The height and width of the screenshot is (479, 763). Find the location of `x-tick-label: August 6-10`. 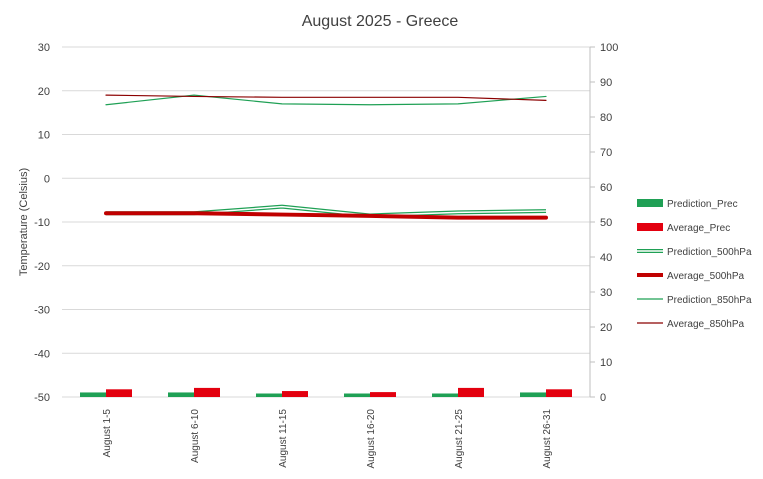

x-tick-label: August 6-10 is located at coordinates (195, 436).